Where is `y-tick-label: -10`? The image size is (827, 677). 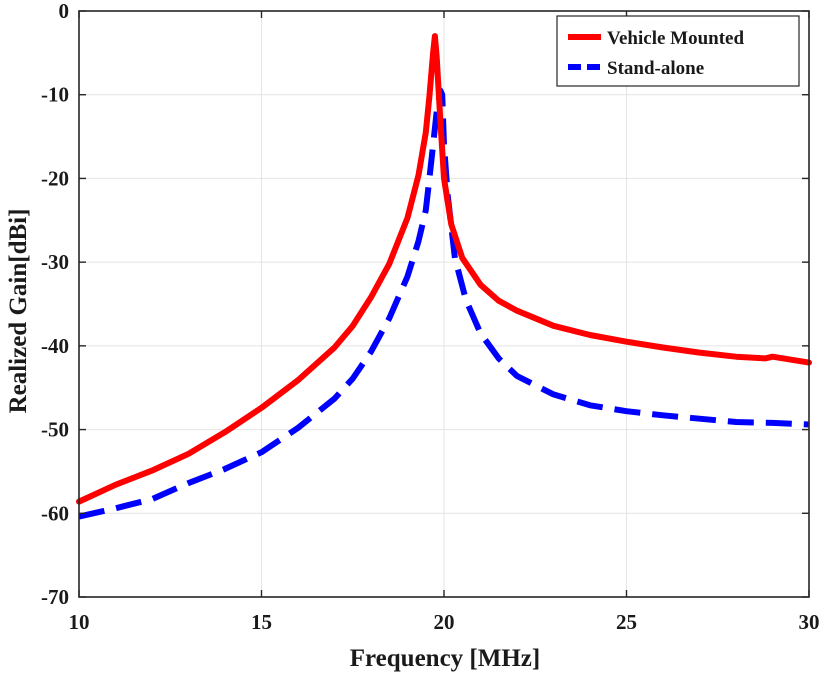 y-tick-label: -10 is located at coordinates (55, 95).